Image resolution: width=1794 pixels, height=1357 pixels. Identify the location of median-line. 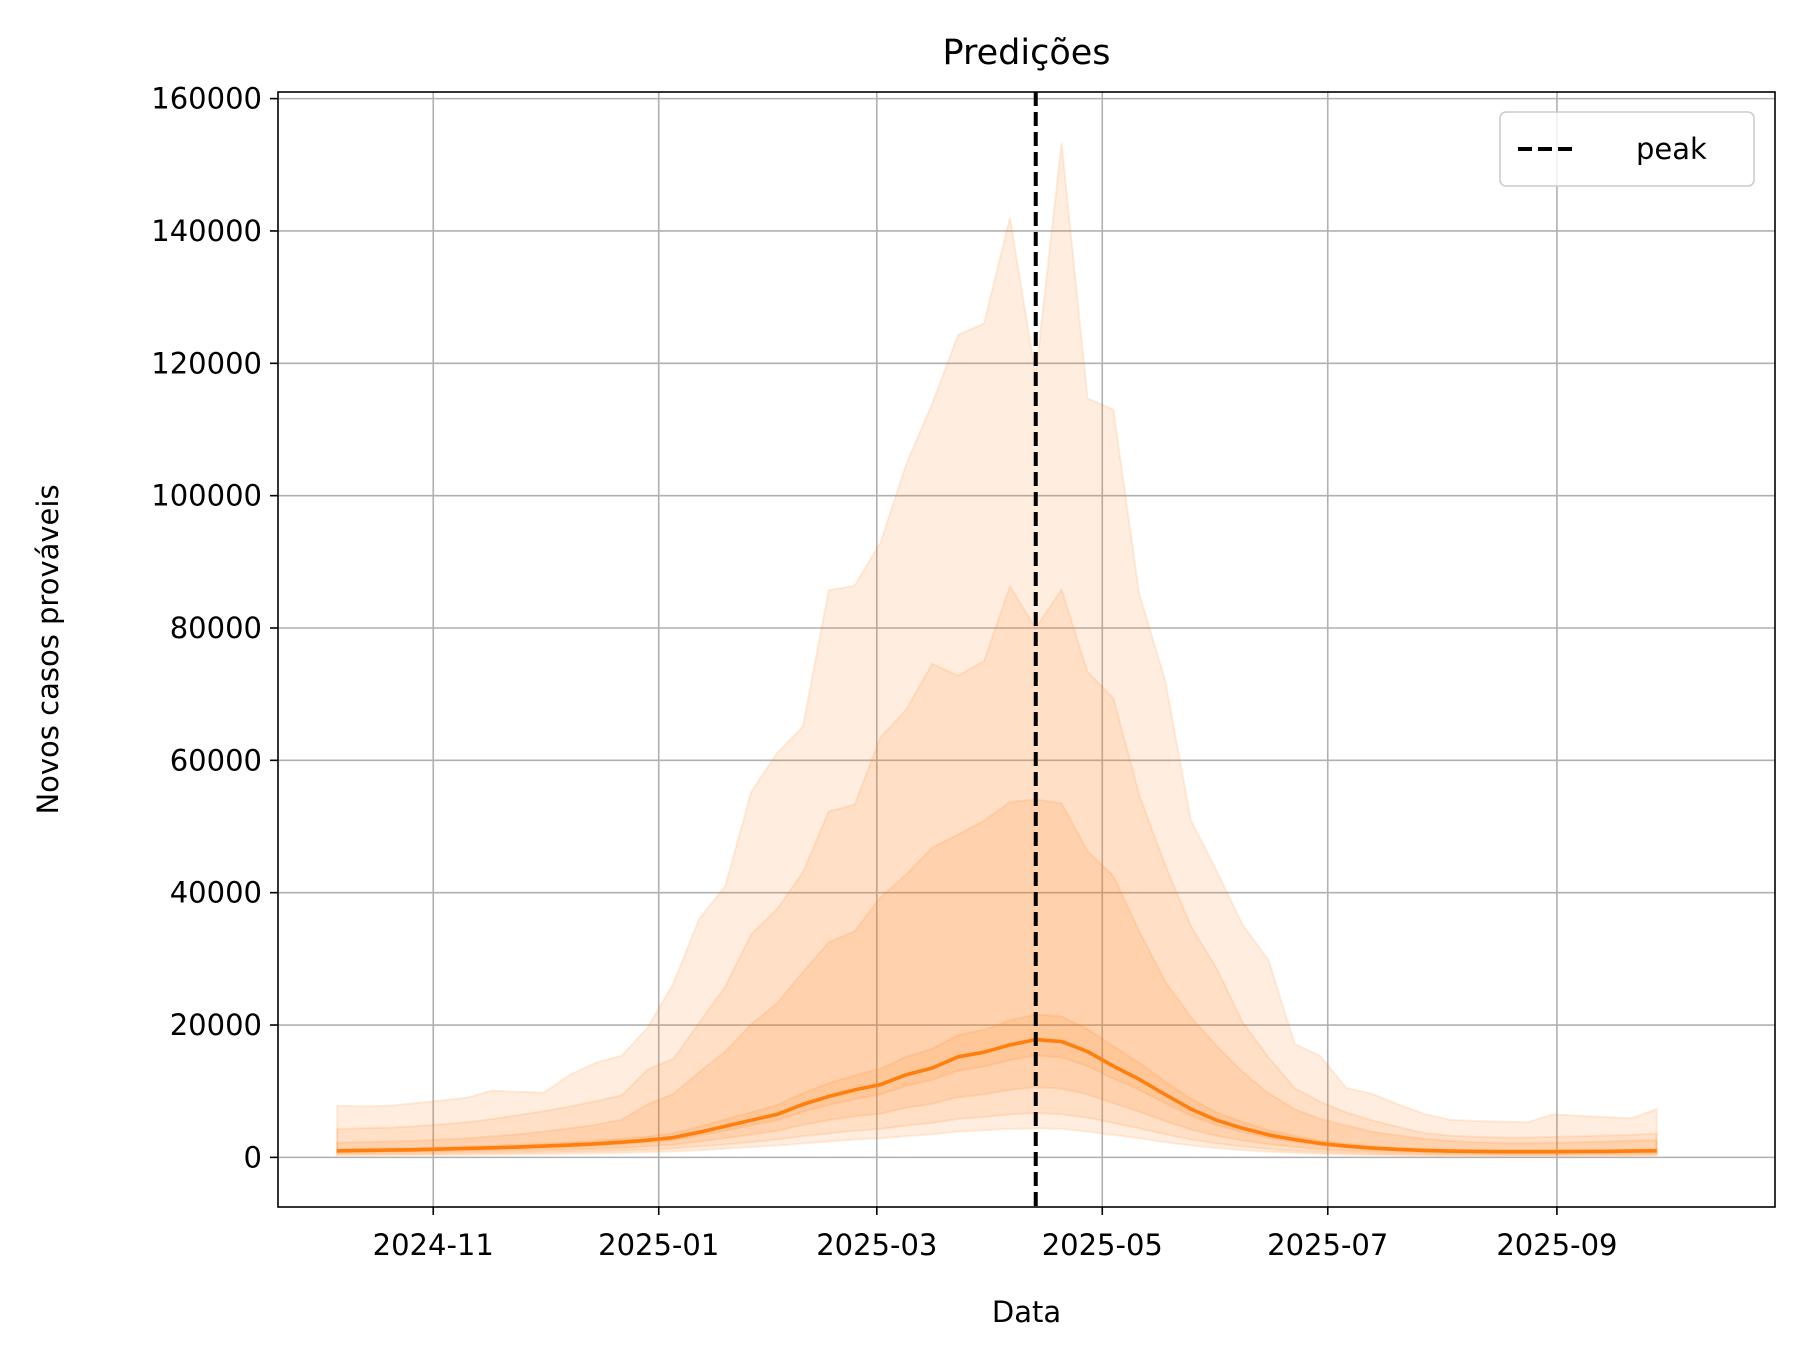
(997, 1095).